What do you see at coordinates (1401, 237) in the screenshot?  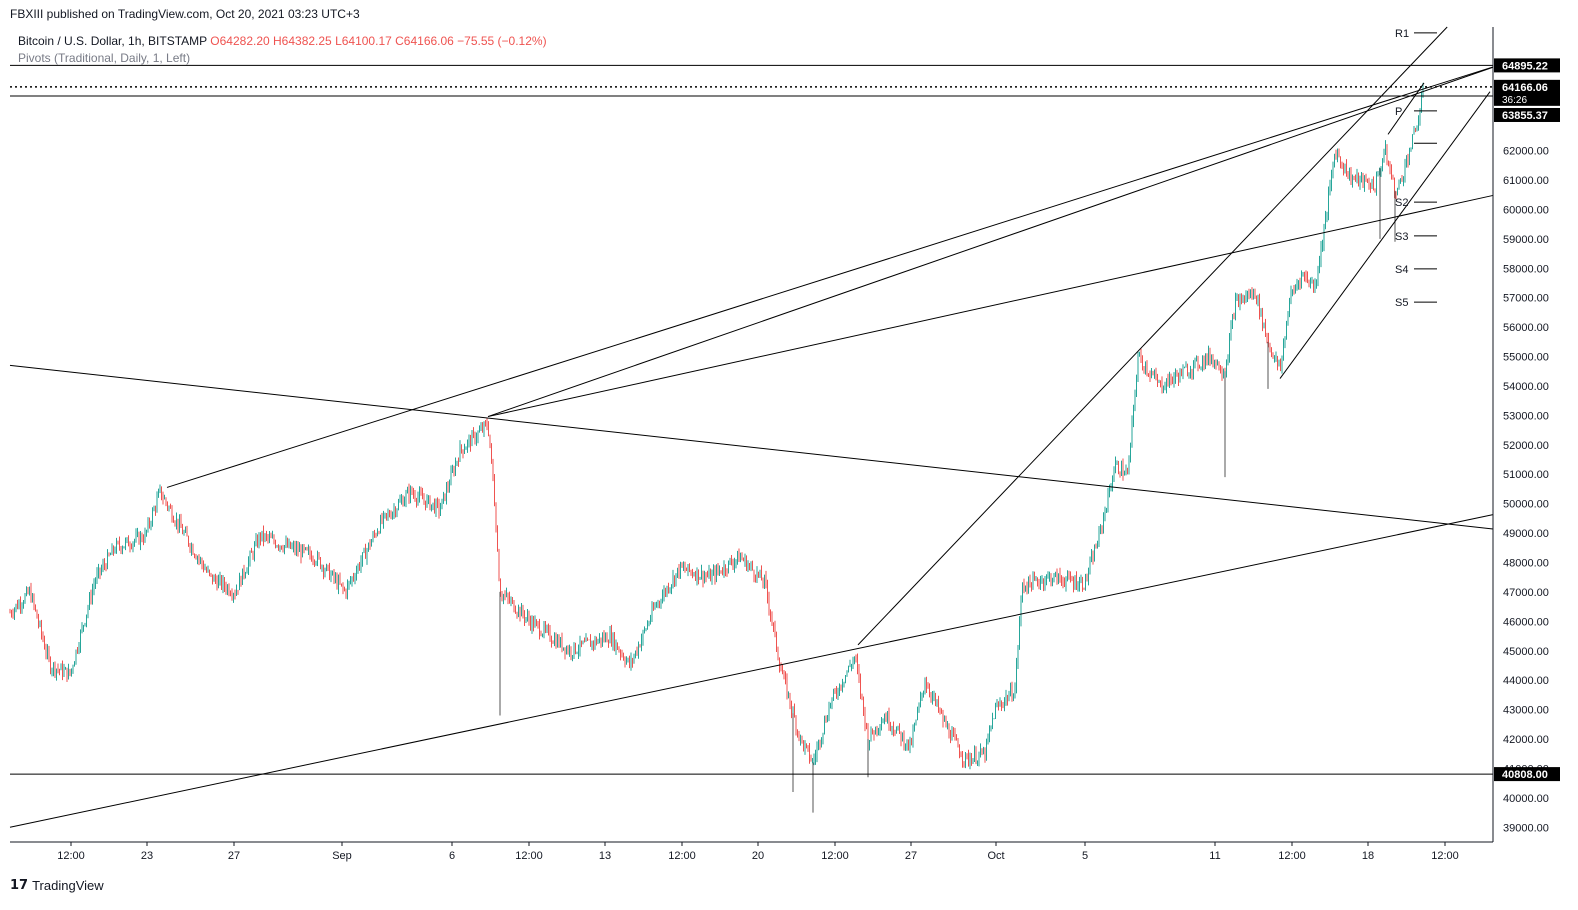 I see `pivot-label: S3` at bounding box center [1401, 237].